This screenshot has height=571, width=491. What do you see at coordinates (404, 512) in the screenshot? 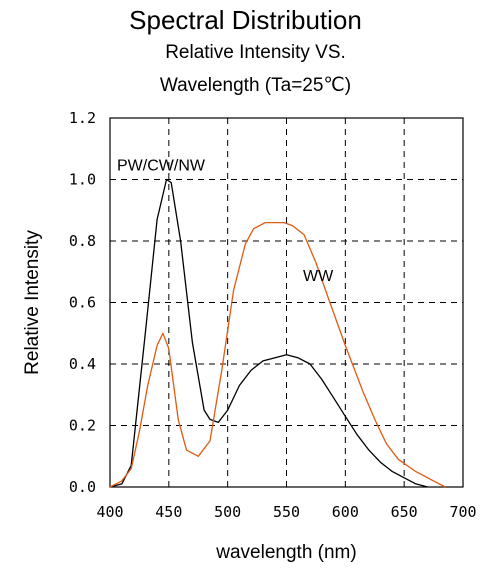
I see `x-tick-label: 650` at bounding box center [404, 512].